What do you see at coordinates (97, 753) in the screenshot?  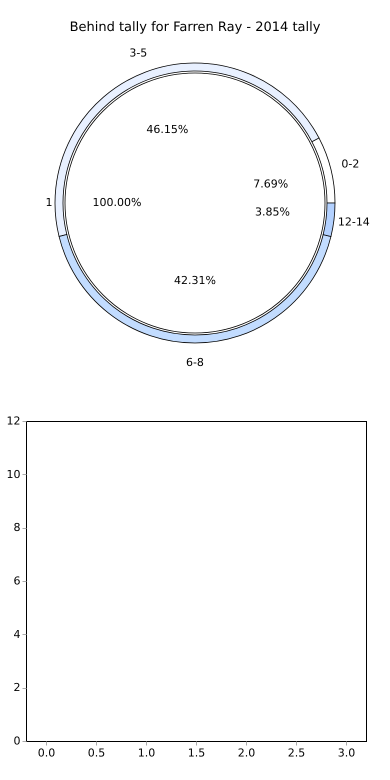 I see `x-tick-label: 0.5` at bounding box center [97, 753].